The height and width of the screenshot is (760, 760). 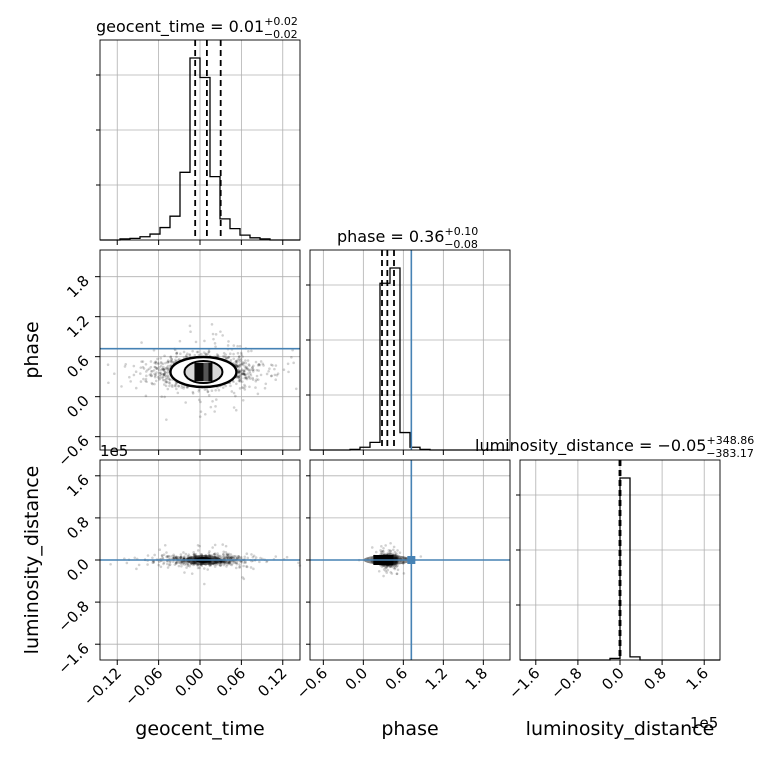 I want to click on ytick-label-luminosity_distance: 1.6, so click(x=78, y=486).